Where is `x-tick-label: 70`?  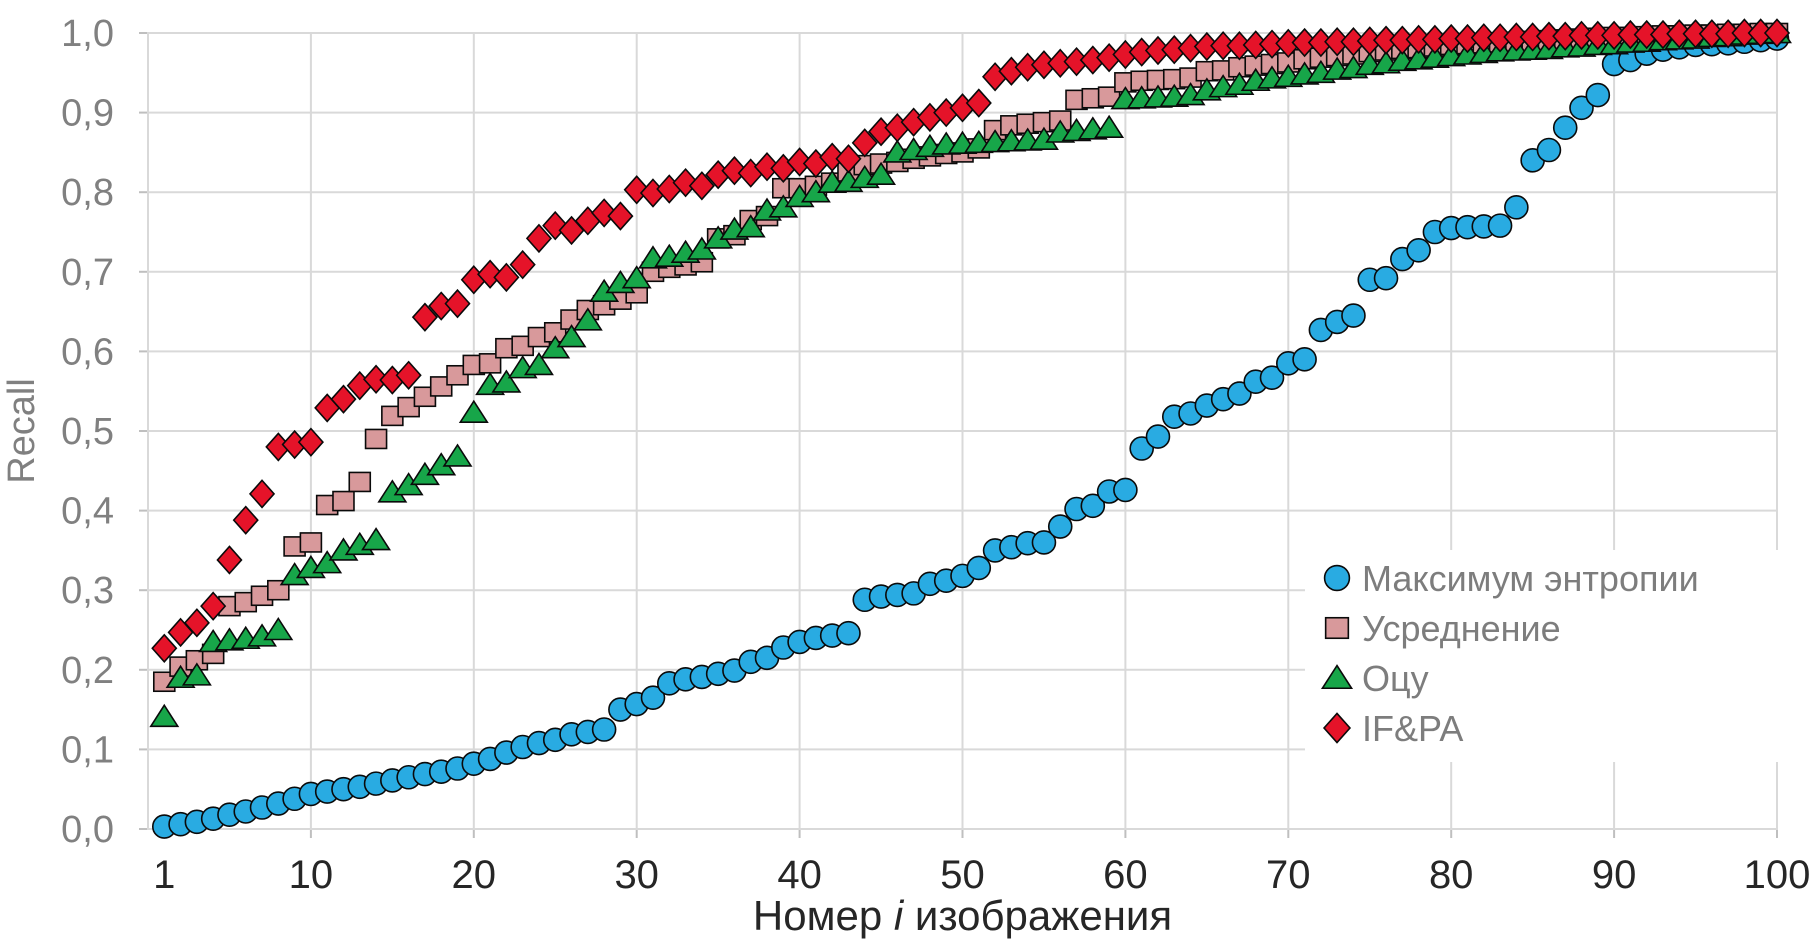 x-tick-label: 70 is located at coordinates (1288, 875).